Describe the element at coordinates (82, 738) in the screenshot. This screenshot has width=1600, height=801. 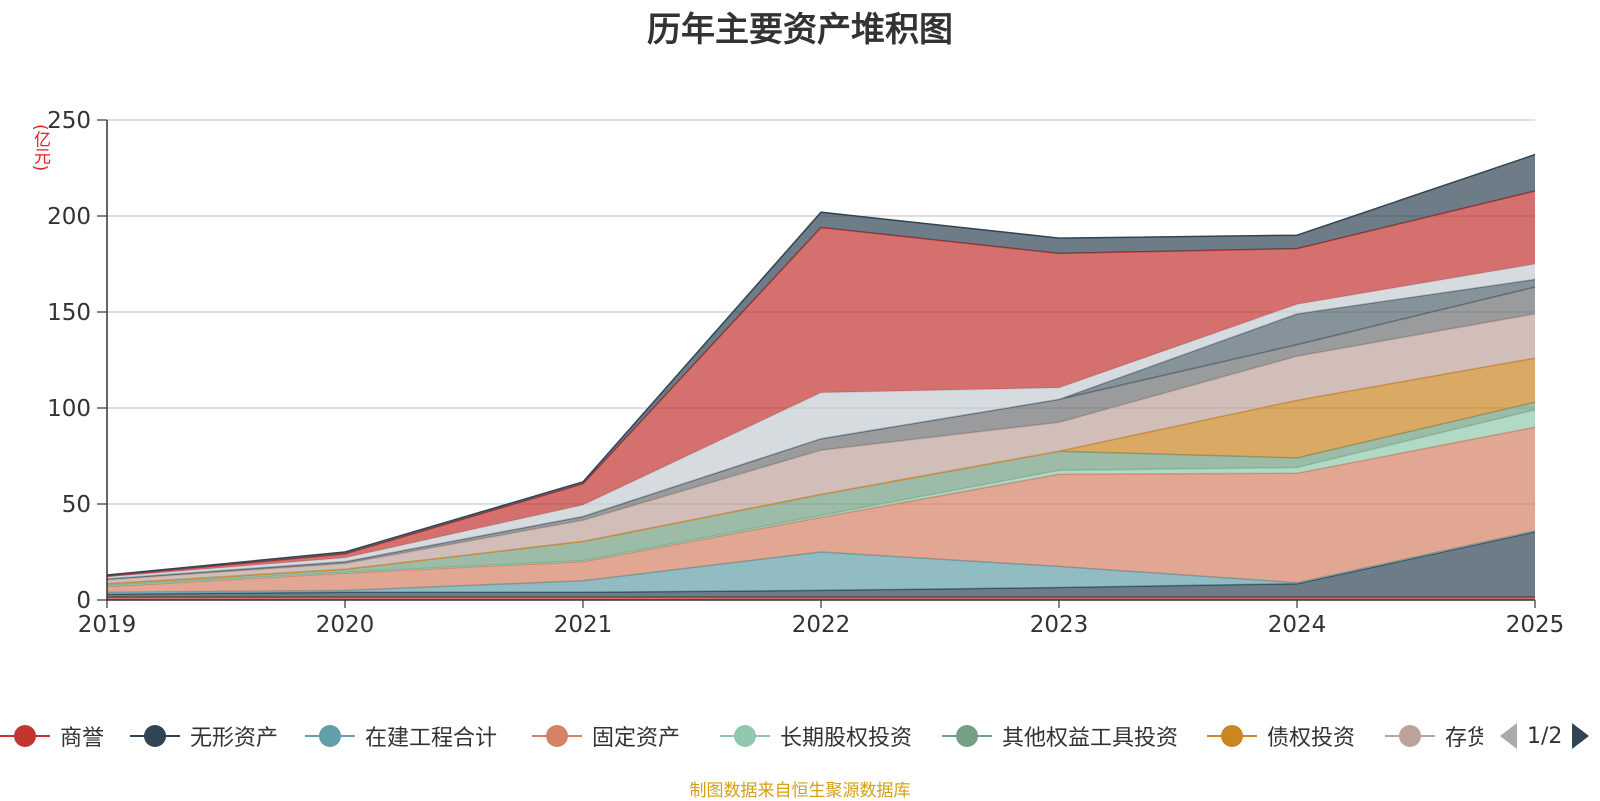
I see `legend-label: 商誉` at that location.